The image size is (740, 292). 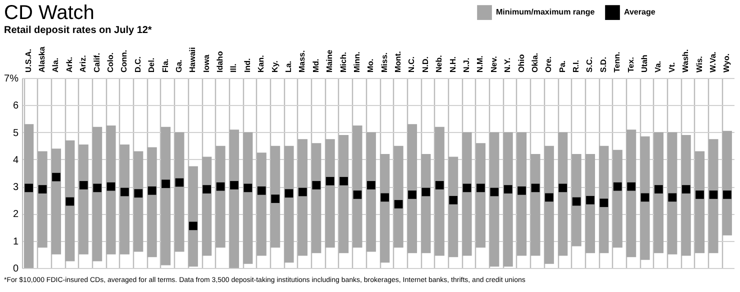 I want to click on x-tick-label: Maine, so click(x=329, y=60).